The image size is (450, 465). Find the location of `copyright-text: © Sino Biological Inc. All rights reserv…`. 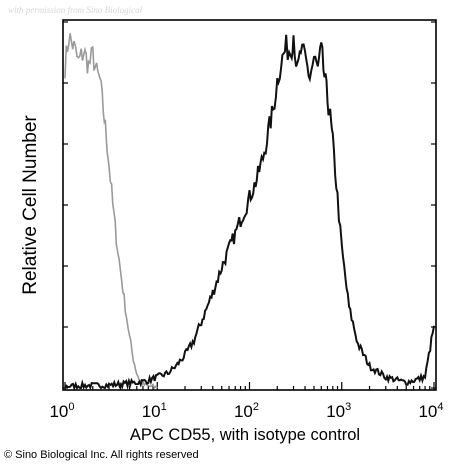

copyright-text: © Sino Biological Inc. All rights reserv… is located at coordinates (101, 455).